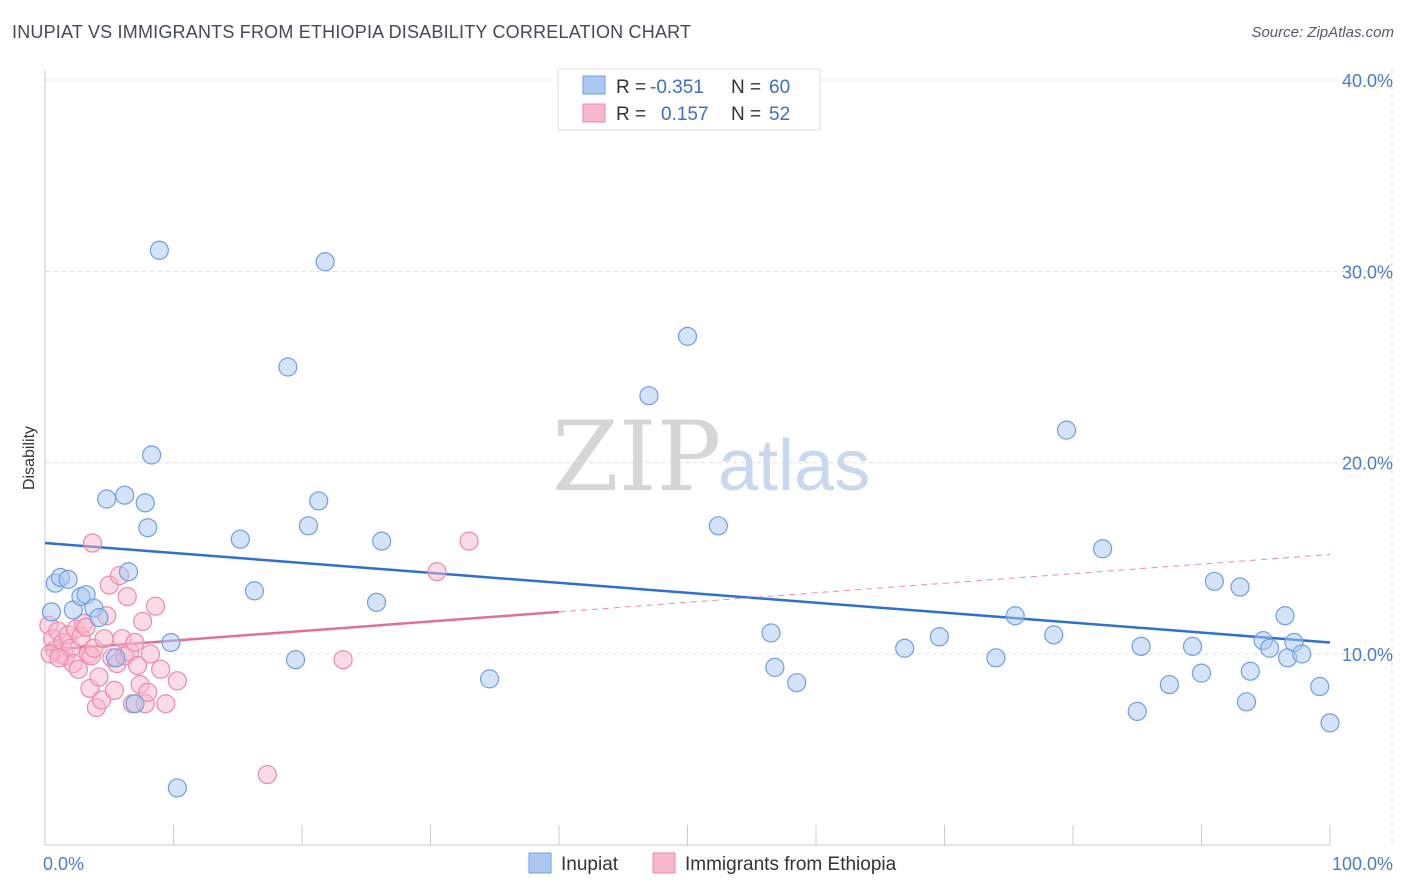 The height and width of the screenshot is (892, 1406). What do you see at coordinates (1367, 81) in the screenshot?
I see `y-tick-label: 40.0%` at bounding box center [1367, 81].